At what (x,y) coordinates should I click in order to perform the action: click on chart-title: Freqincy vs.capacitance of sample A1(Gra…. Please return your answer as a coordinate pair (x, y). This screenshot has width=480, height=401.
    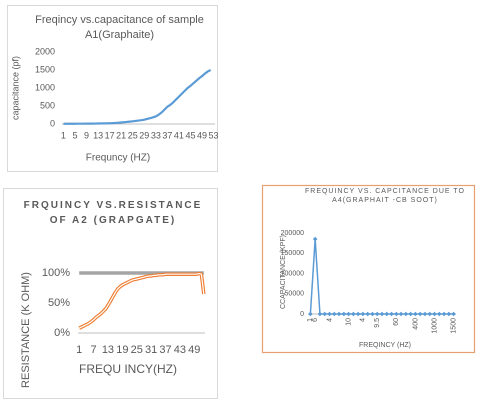
    Looking at the image, I should click on (119, 27).